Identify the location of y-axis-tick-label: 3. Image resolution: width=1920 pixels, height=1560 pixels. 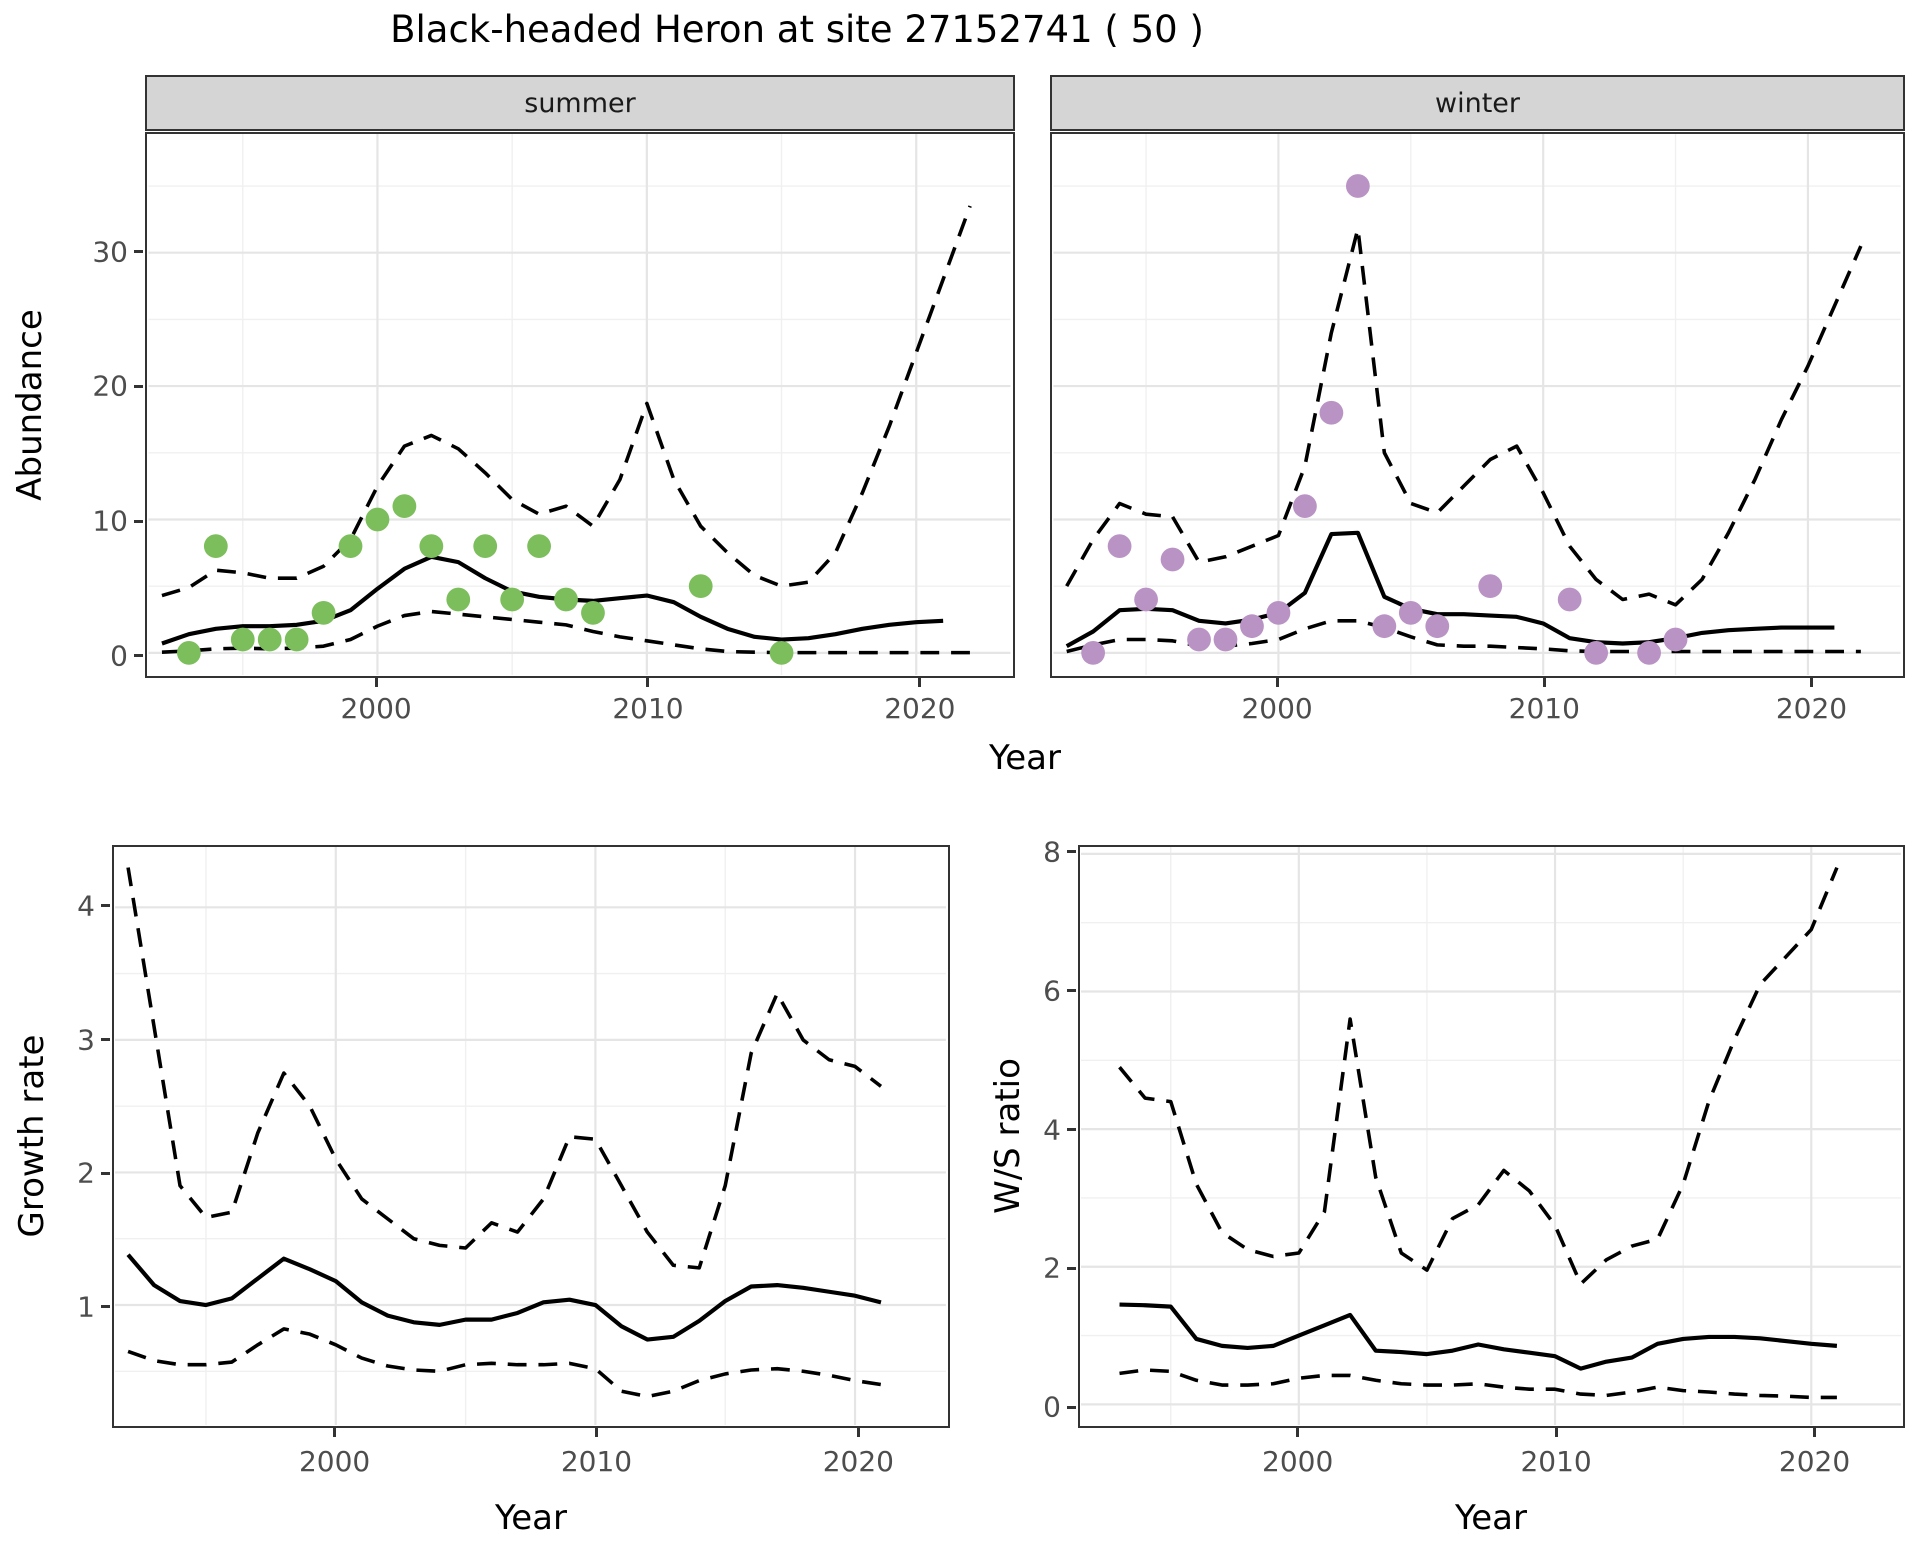
(86, 1040).